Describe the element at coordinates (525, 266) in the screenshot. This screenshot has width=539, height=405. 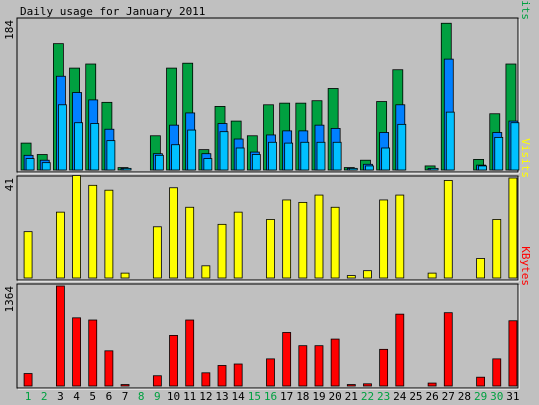
I see `y-series-label: KBytes` at that location.